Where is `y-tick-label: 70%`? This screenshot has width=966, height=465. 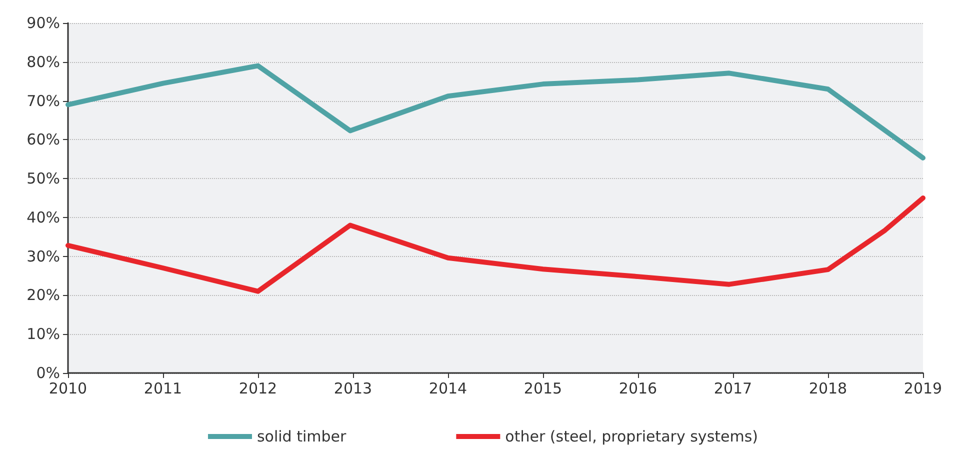 y-tick-label: 70% is located at coordinates (43, 101).